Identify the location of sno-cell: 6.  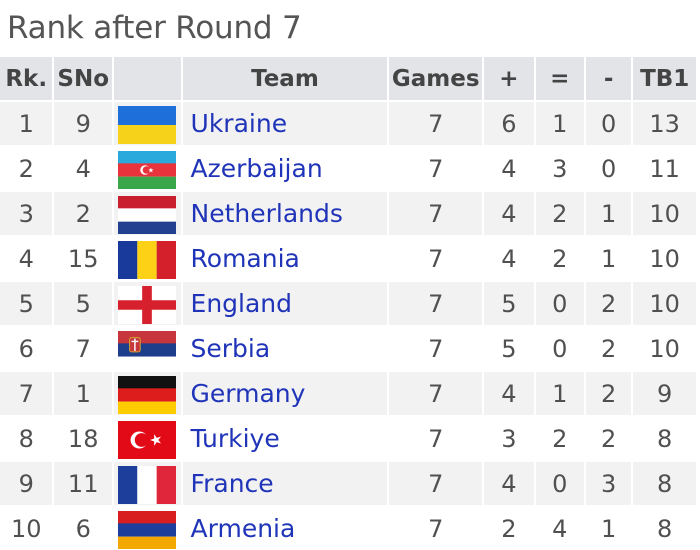
(83, 527).